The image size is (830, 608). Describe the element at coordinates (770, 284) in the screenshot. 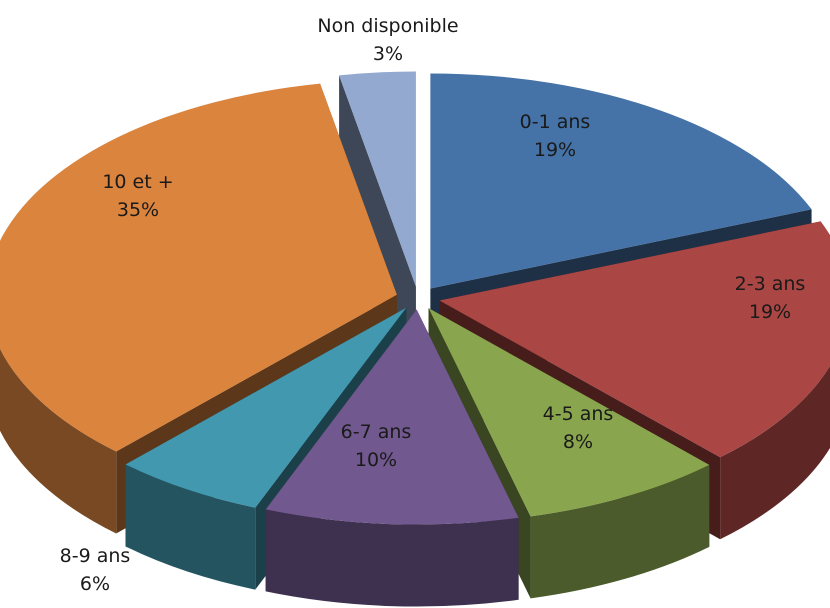

I see `slice-label: 2-3 ans` at that location.